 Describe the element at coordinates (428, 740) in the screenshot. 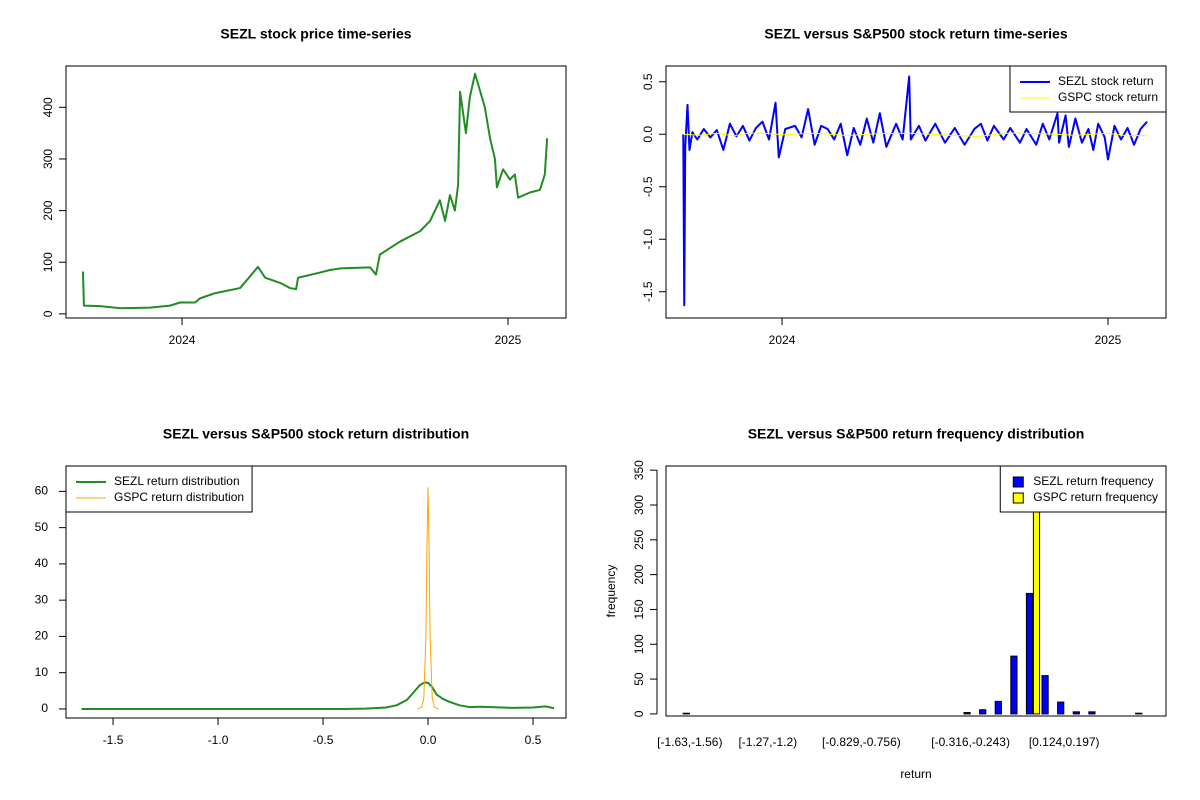

I see `x-tick-label: 0.0` at that location.